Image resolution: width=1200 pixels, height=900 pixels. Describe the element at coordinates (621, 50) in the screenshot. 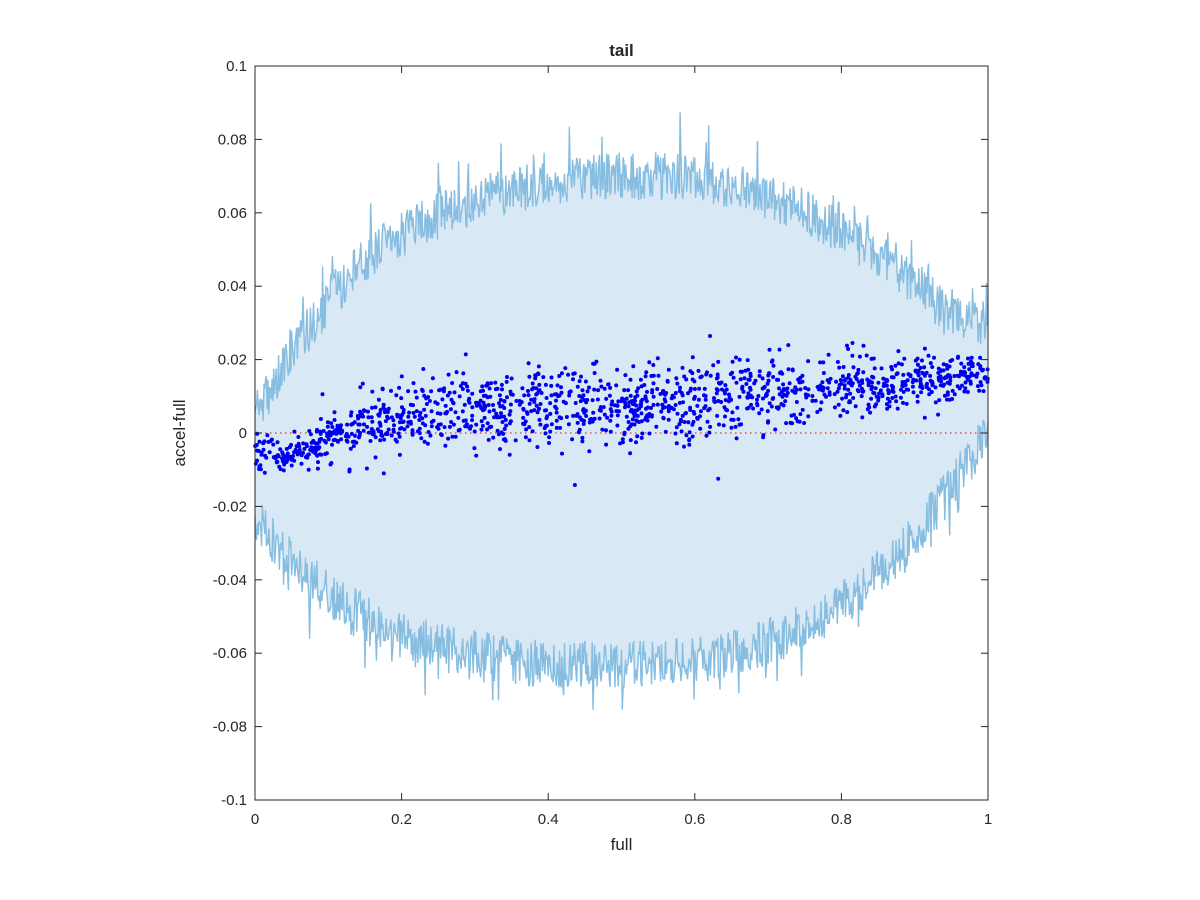

I see `chart-title: tail` at that location.